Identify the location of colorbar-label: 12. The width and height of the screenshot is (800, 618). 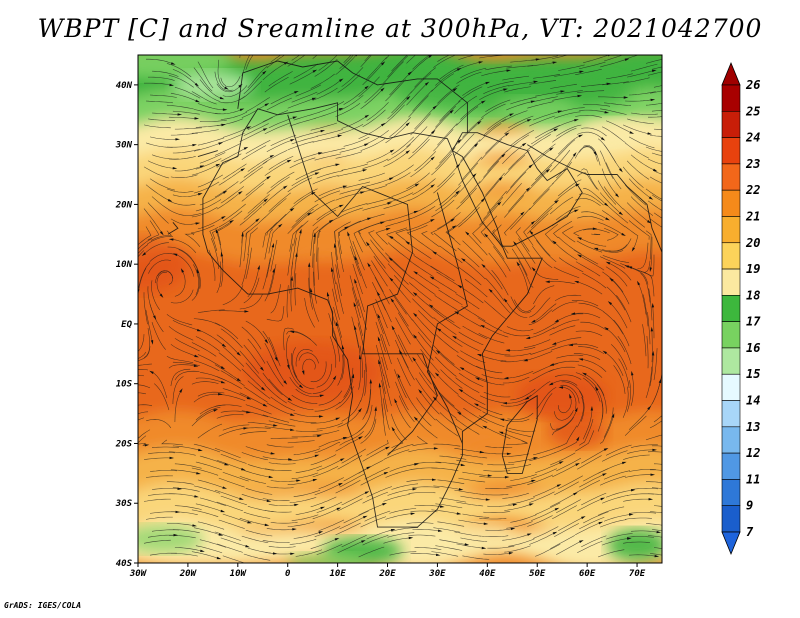
(753, 453).